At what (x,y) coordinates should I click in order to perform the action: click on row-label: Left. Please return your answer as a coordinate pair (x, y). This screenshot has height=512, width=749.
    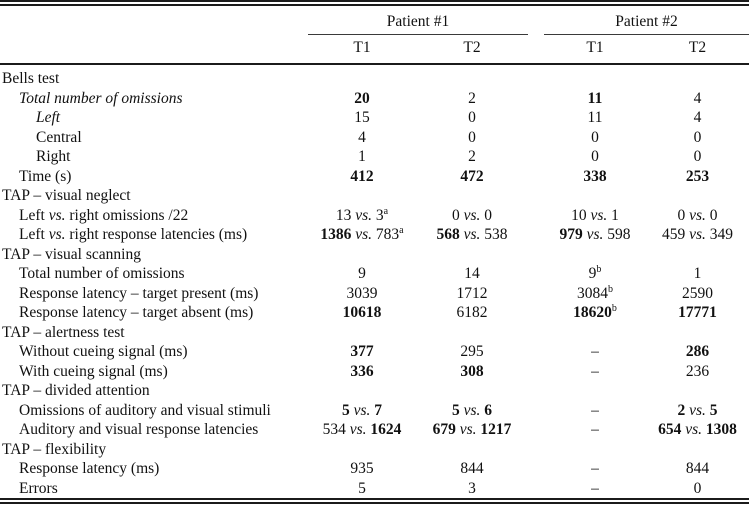
    Looking at the image, I should click on (48, 117).